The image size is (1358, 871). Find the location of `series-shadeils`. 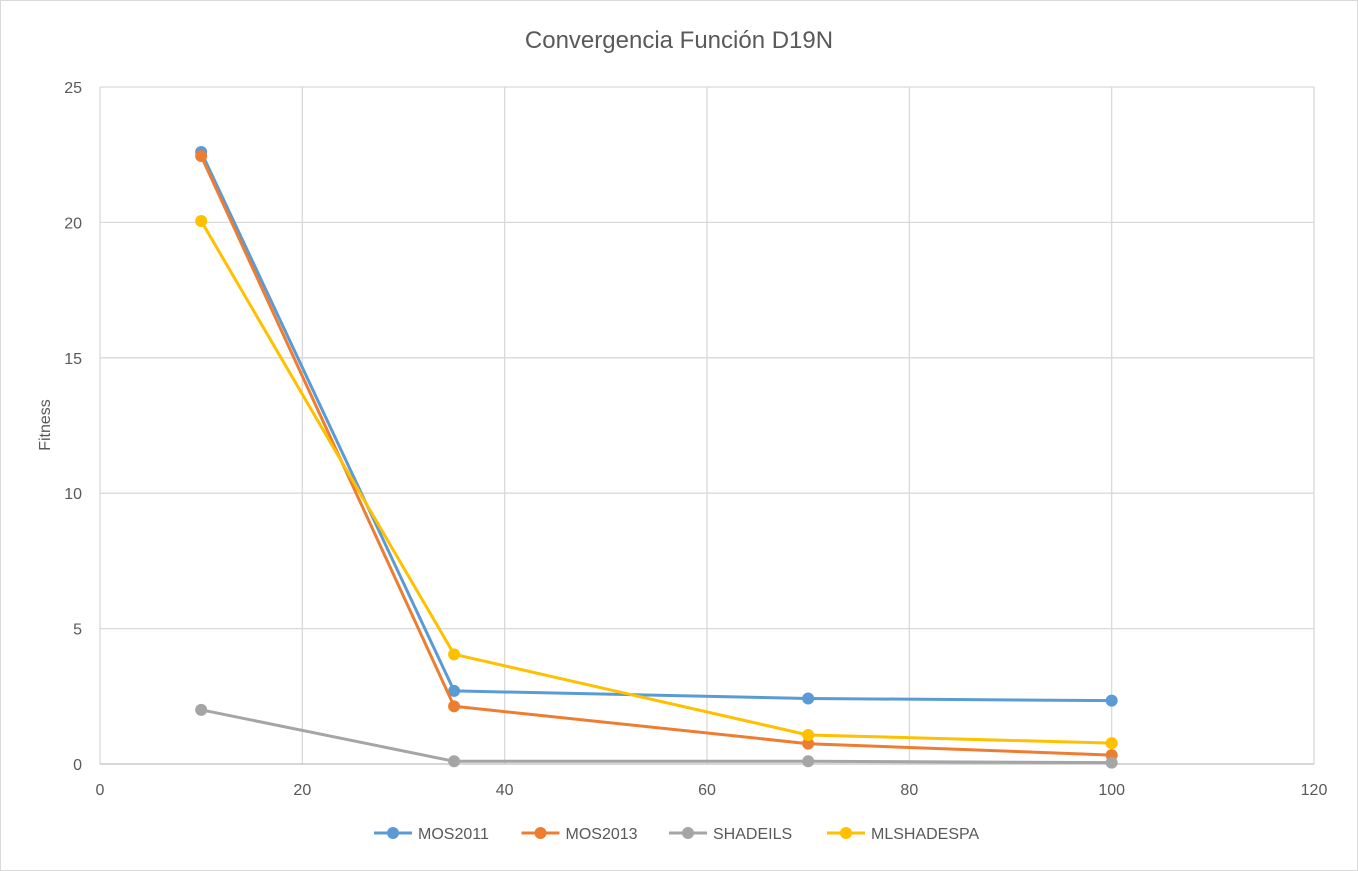

series-shadeils is located at coordinates (656, 736).